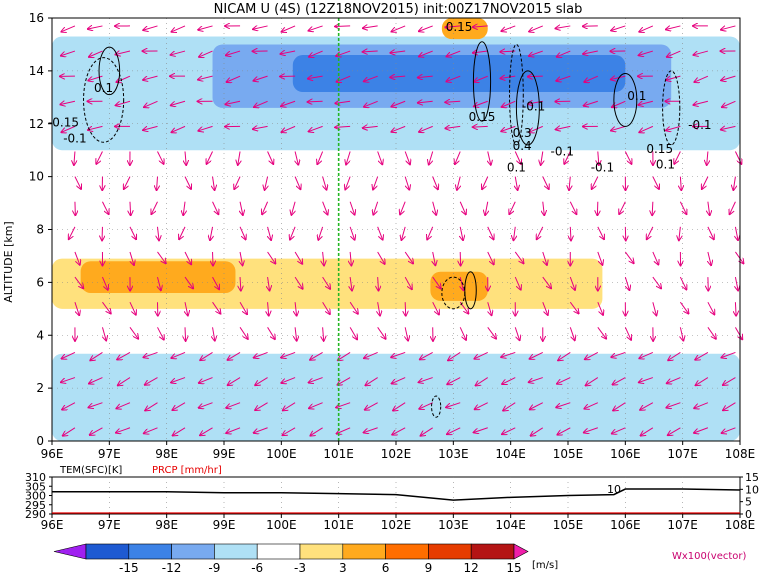  What do you see at coordinates (74, 138) in the screenshot?
I see `contour-label: -0.1` at bounding box center [74, 138].